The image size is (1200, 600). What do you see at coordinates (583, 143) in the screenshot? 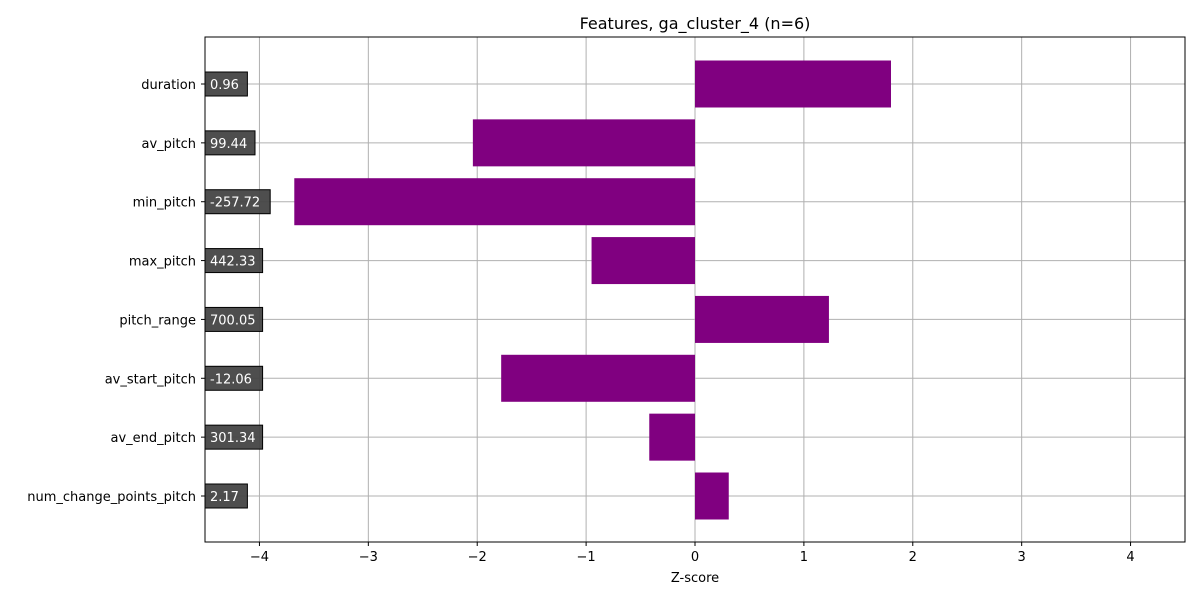
I see `bar-av_pitch` at bounding box center [583, 143].